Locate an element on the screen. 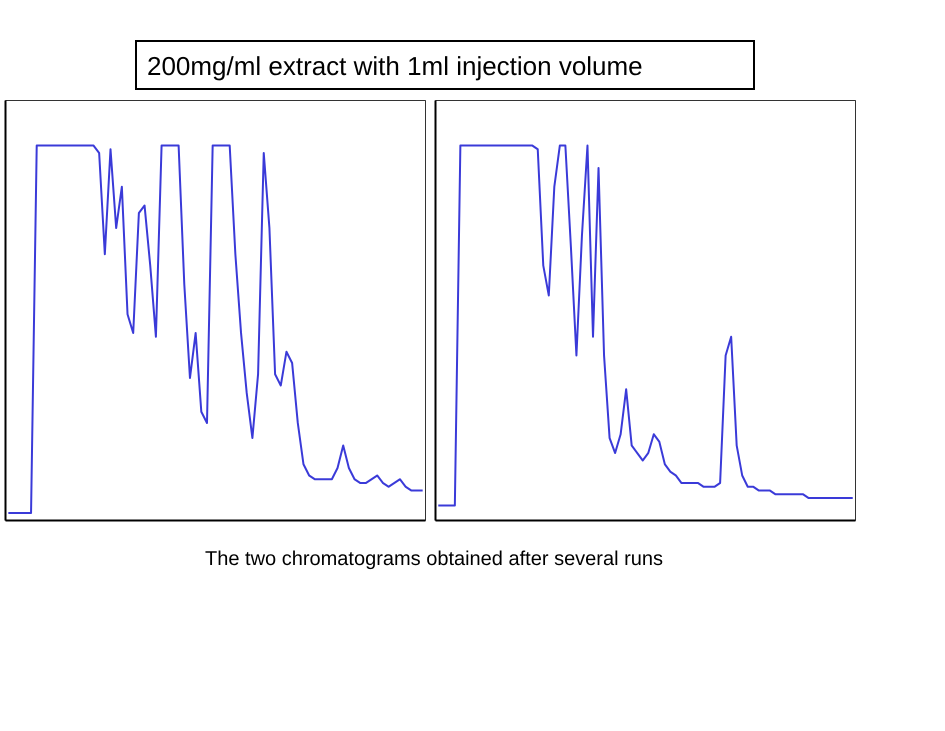 This screenshot has width=945, height=731. chart-title: 200mg/ml extract with 1ml injection volume is located at coordinates (395, 66).